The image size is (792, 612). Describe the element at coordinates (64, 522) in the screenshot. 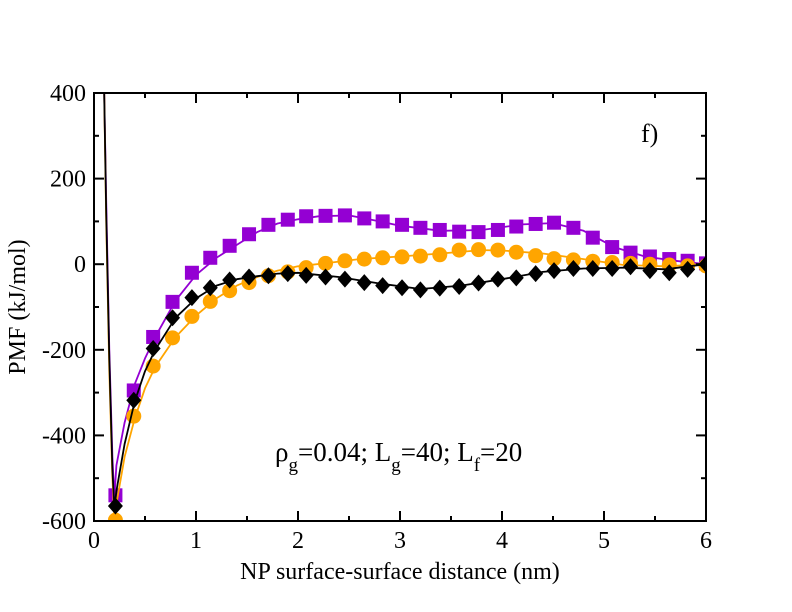

I see `y-tick-label: -600` at that location.